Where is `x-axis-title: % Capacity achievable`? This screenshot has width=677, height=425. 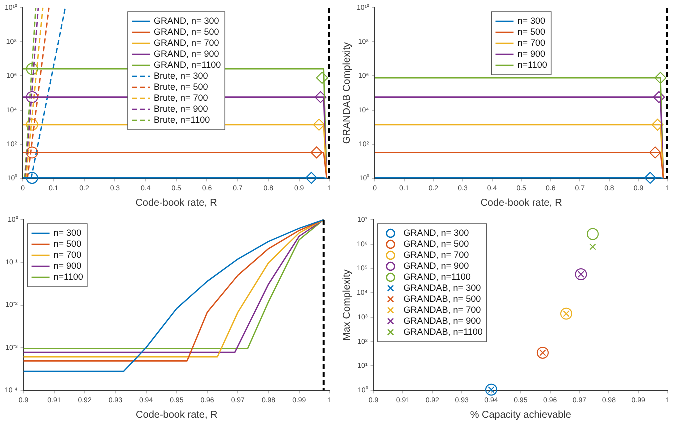 x-axis-title: % Capacity achievable is located at coordinates (521, 415).